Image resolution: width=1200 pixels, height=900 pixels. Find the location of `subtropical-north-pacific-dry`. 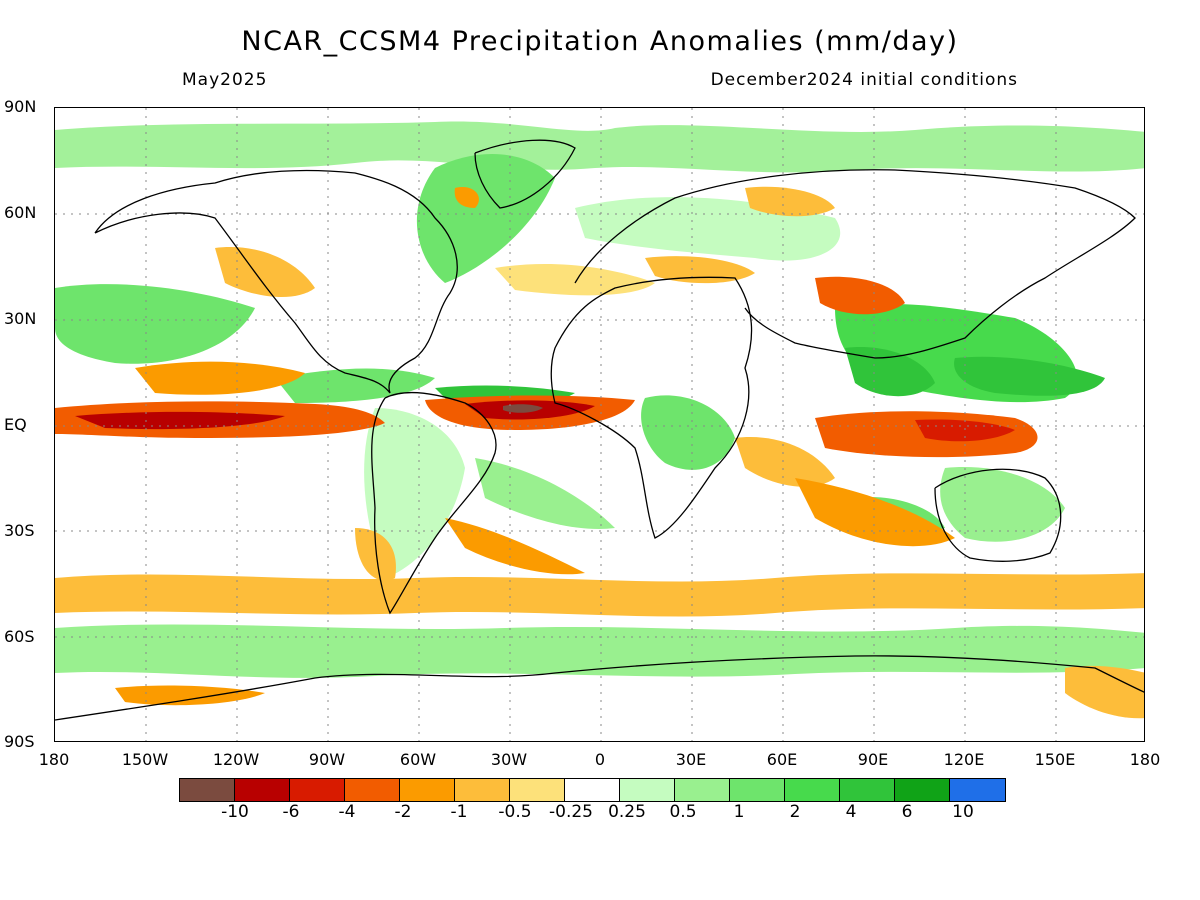

subtropical-north-pacific-dry is located at coordinates (220, 378).